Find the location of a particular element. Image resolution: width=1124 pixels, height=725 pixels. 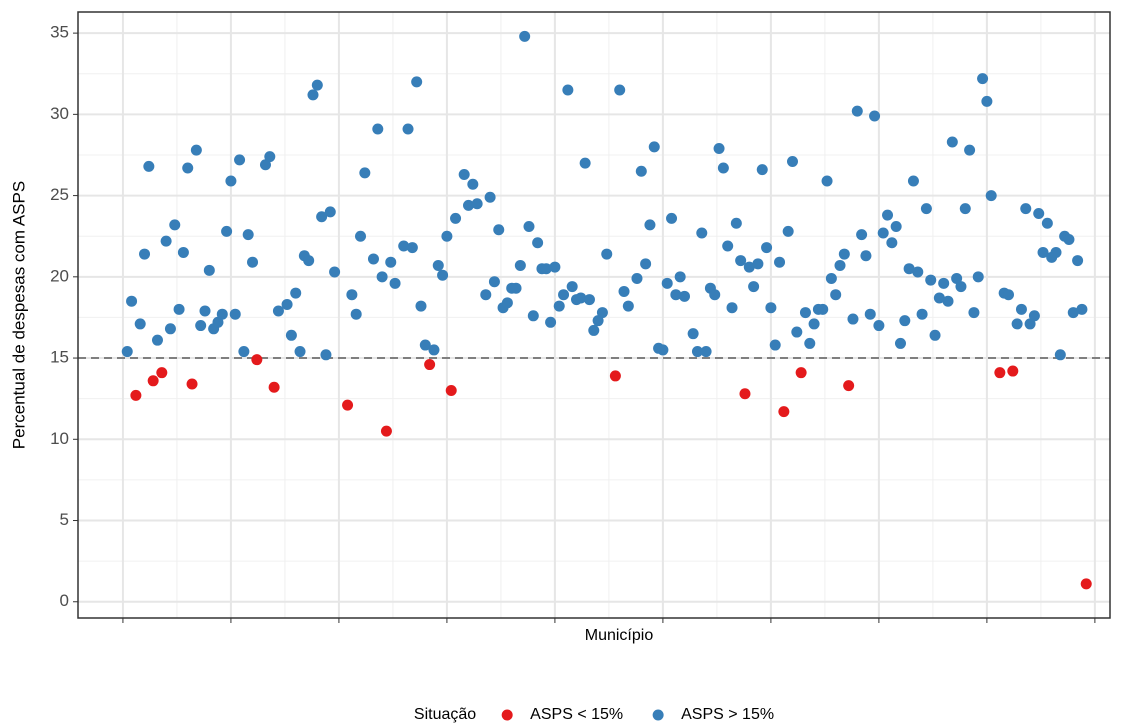

legend-title: Situação is located at coordinates (445, 714).